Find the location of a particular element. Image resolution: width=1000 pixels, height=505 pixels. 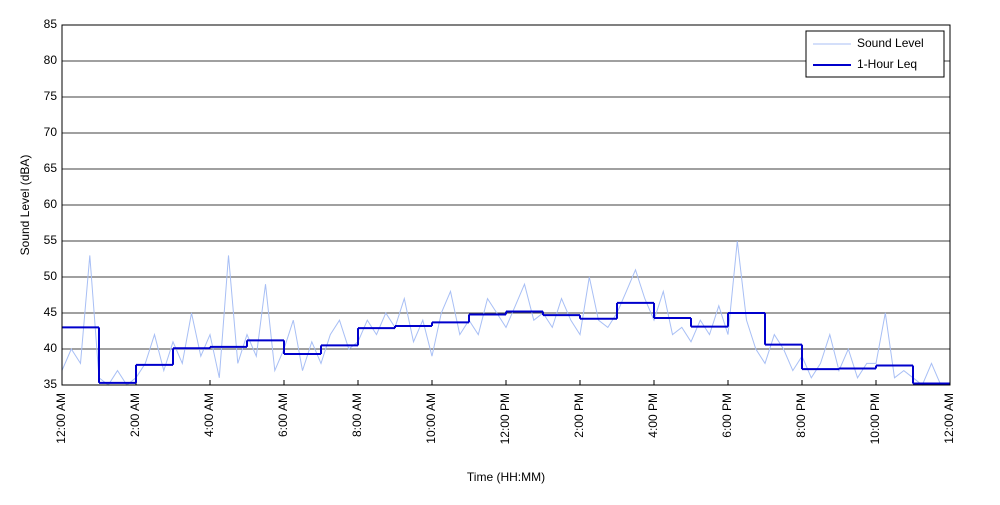

legend-box is located at coordinates (875, 54).